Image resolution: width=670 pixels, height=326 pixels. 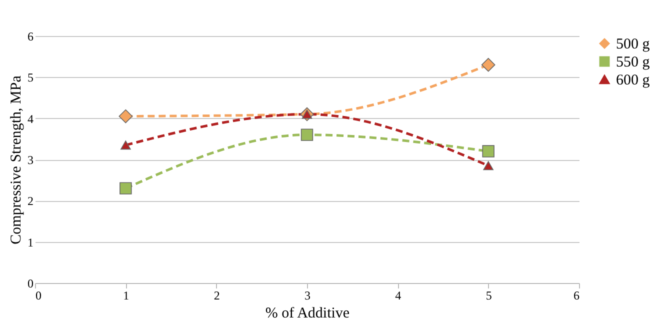 I want to click on legend-label: 600 g, so click(x=633, y=80).